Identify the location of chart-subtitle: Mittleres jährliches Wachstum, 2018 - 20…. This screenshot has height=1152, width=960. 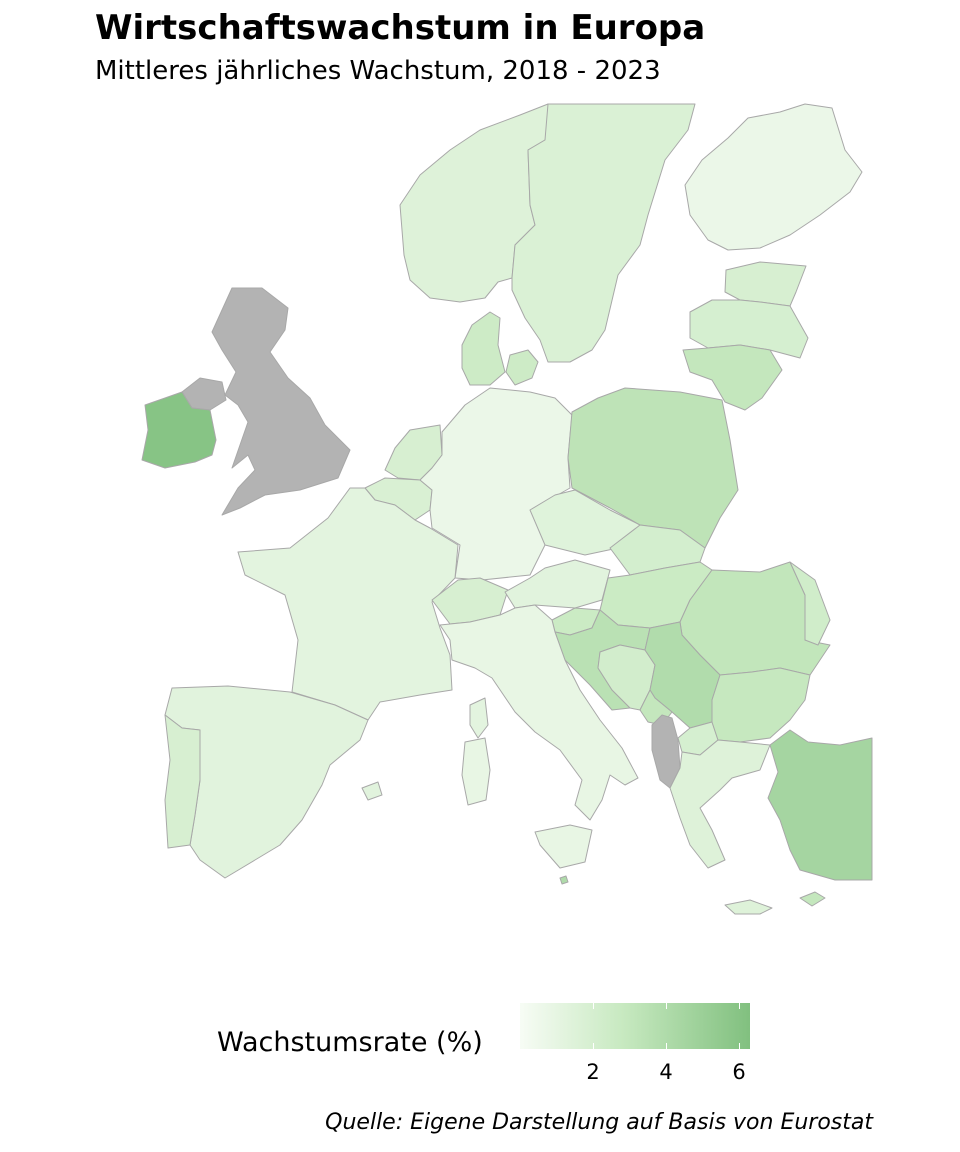
(378, 71).